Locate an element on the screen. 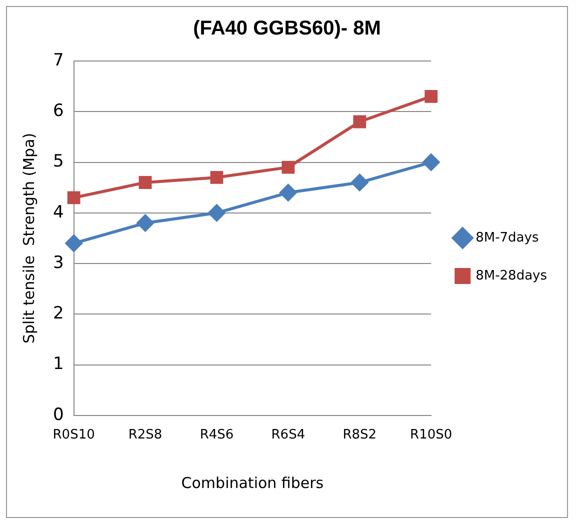  y-tick-label: 6 is located at coordinates (58, 111).